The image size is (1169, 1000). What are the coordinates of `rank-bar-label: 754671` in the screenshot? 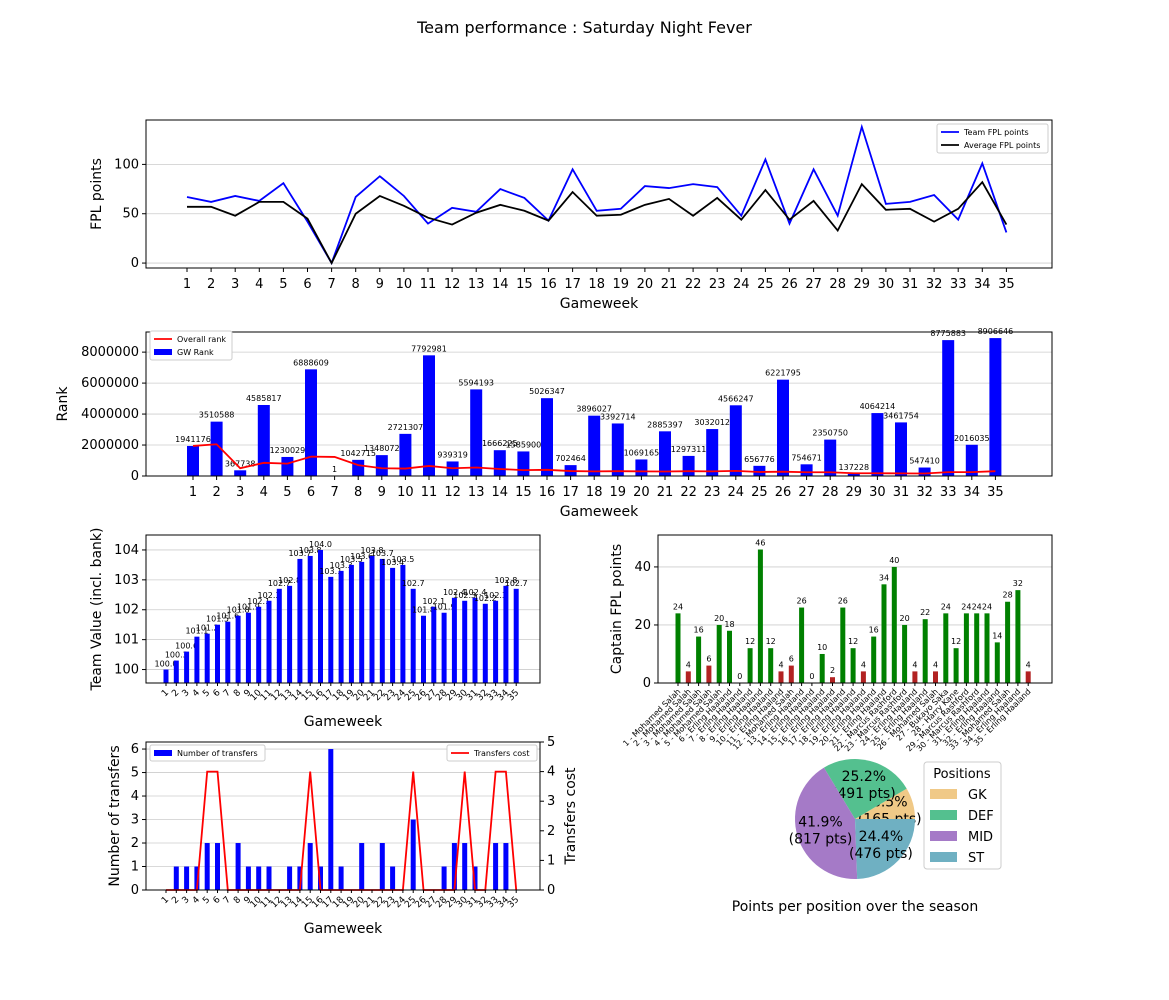 It's located at (806, 457).